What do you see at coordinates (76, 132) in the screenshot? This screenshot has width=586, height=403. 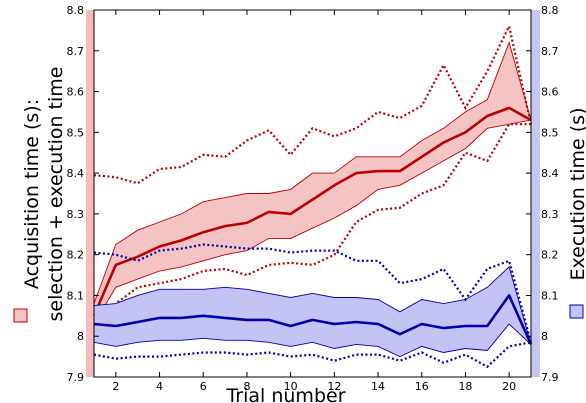 I see `y-tick-label-left: 8.5` at bounding box center [76, 132].